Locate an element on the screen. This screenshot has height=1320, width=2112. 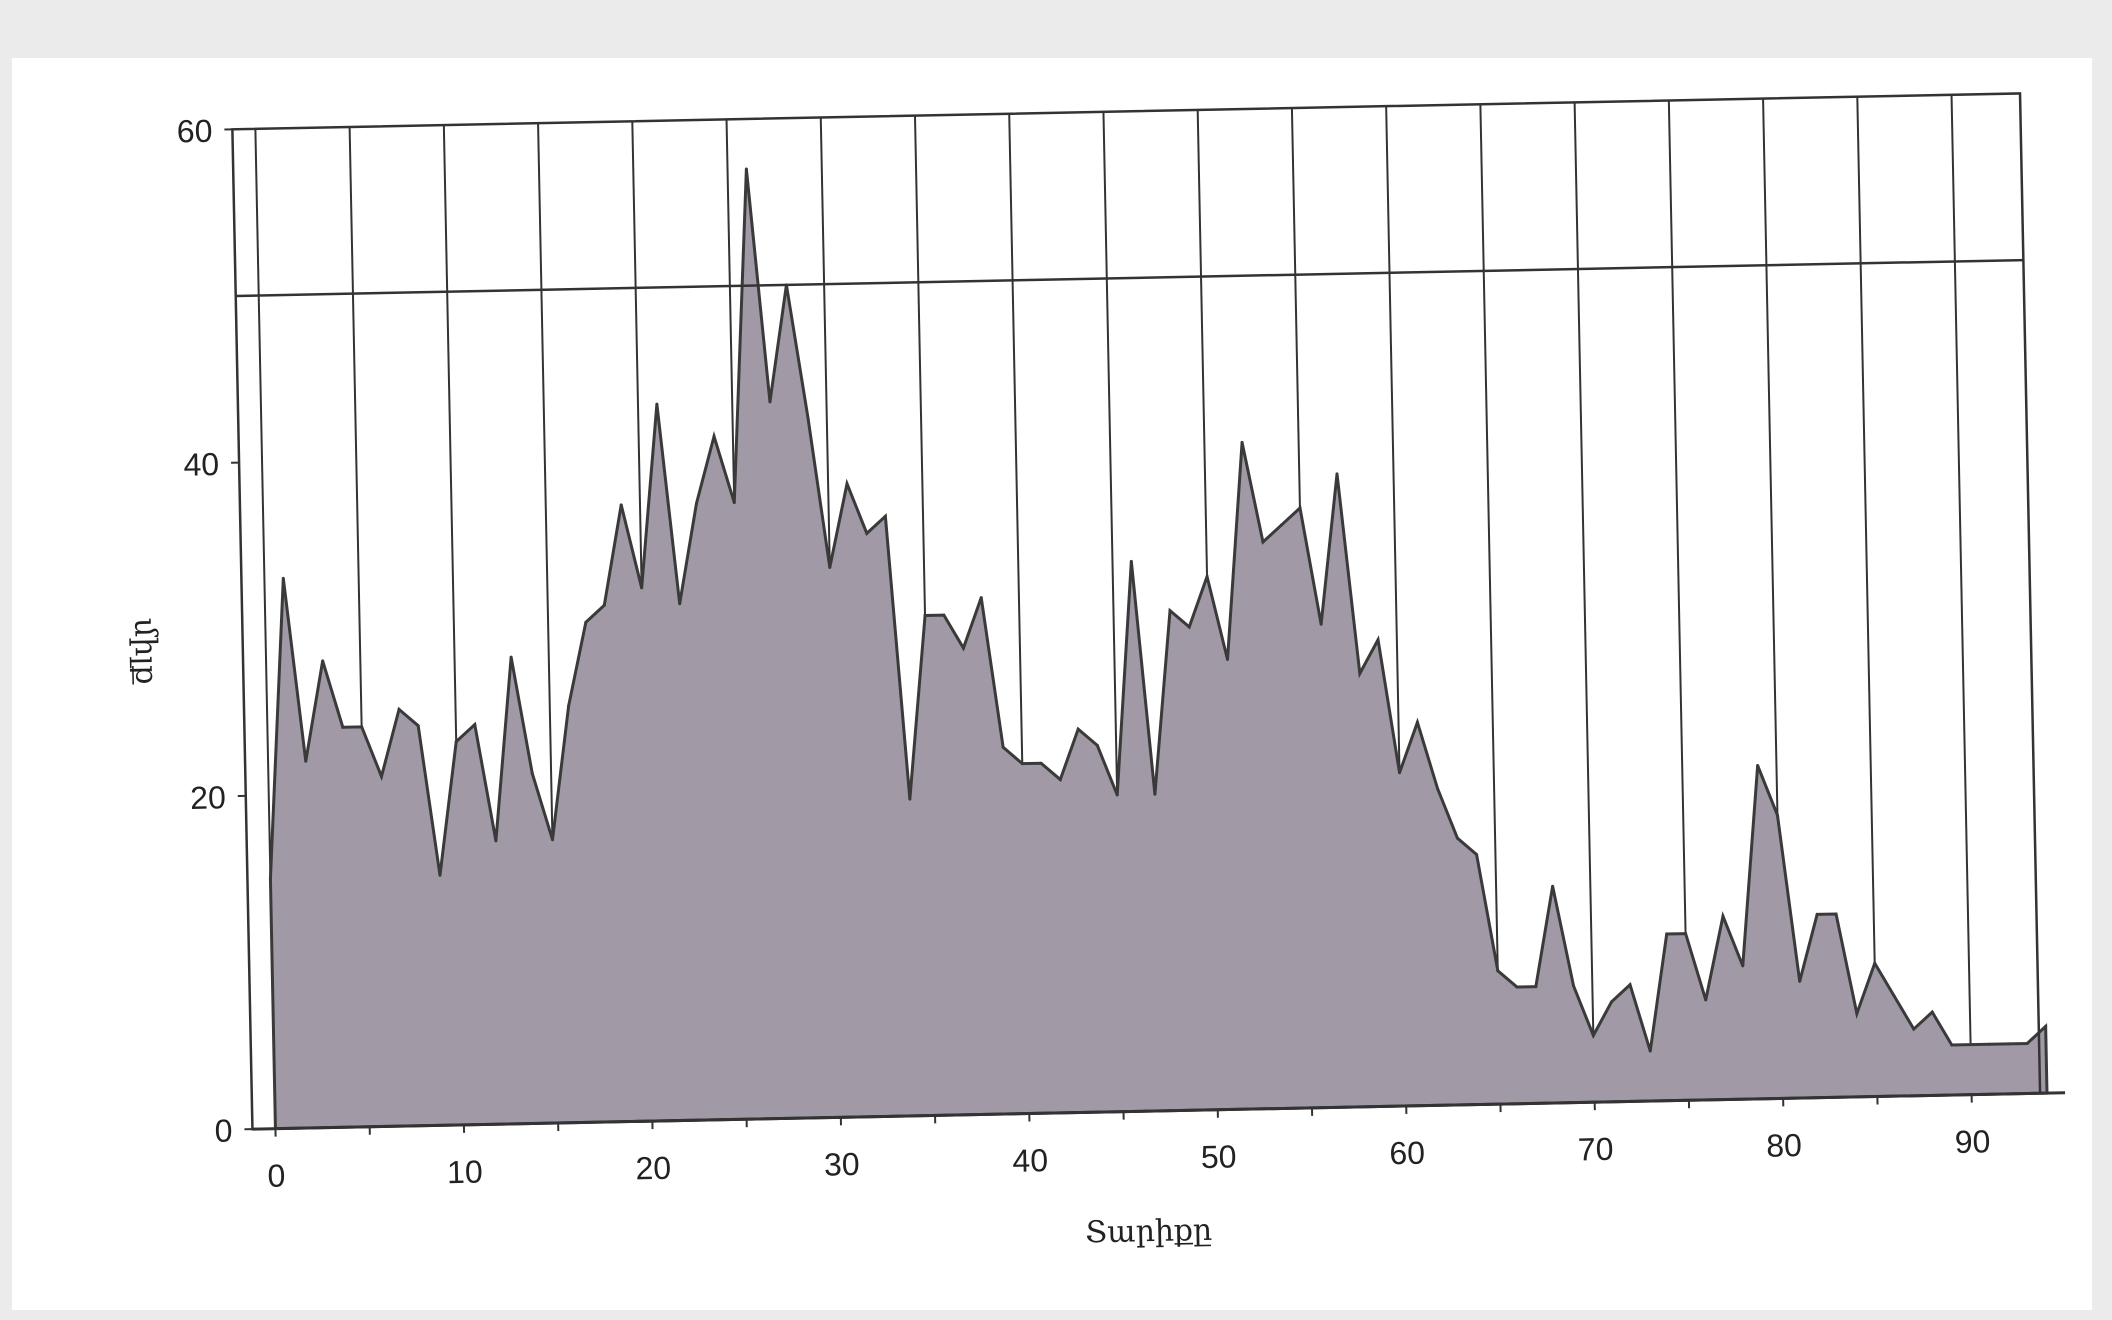
y-ticks: 0 20 40 60 is located at coordinates (214, 631).